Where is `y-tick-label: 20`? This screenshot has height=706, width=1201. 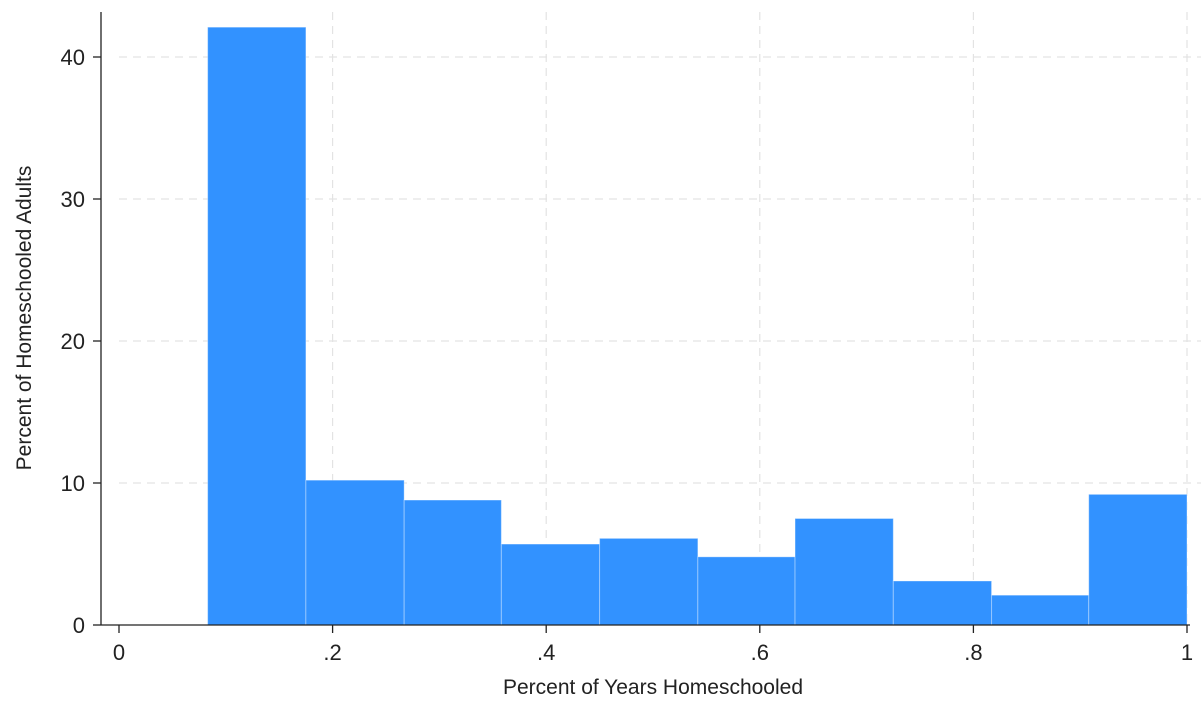
y-tick-label: 20 is located at coordinates (73, 341).